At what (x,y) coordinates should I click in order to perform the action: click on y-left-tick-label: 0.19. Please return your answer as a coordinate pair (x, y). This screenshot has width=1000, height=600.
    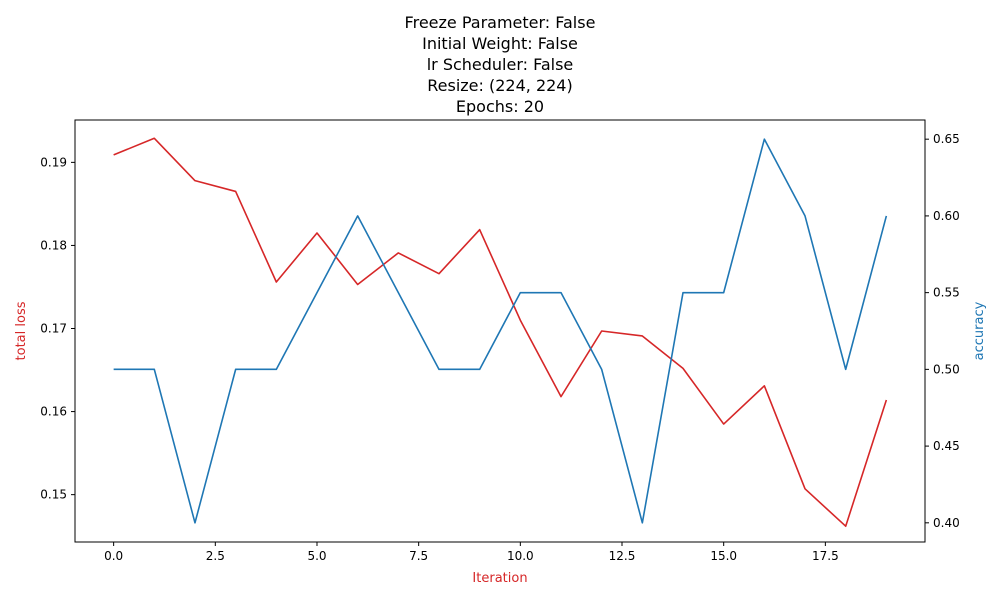
    Looking at the image, I should click on (53, 162).